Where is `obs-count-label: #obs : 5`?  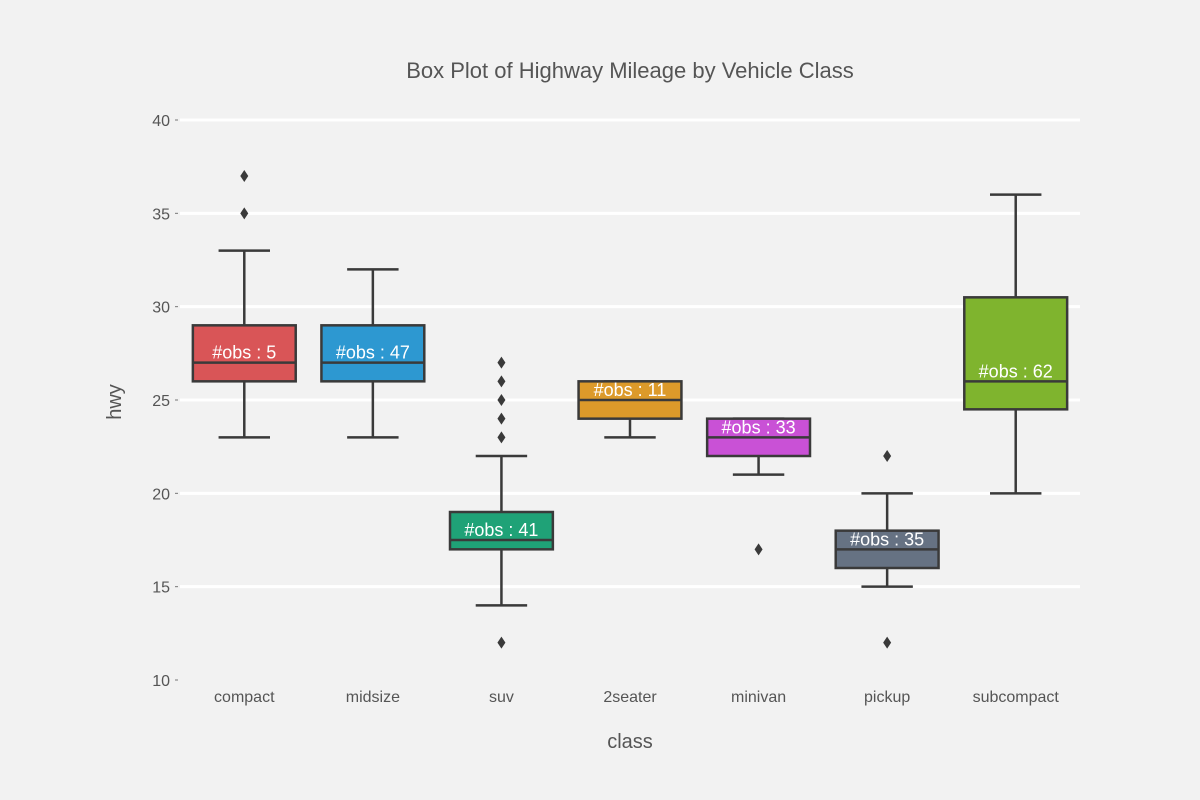 obs-count-label: #obs : 5 is located at coordinates (244, 353).